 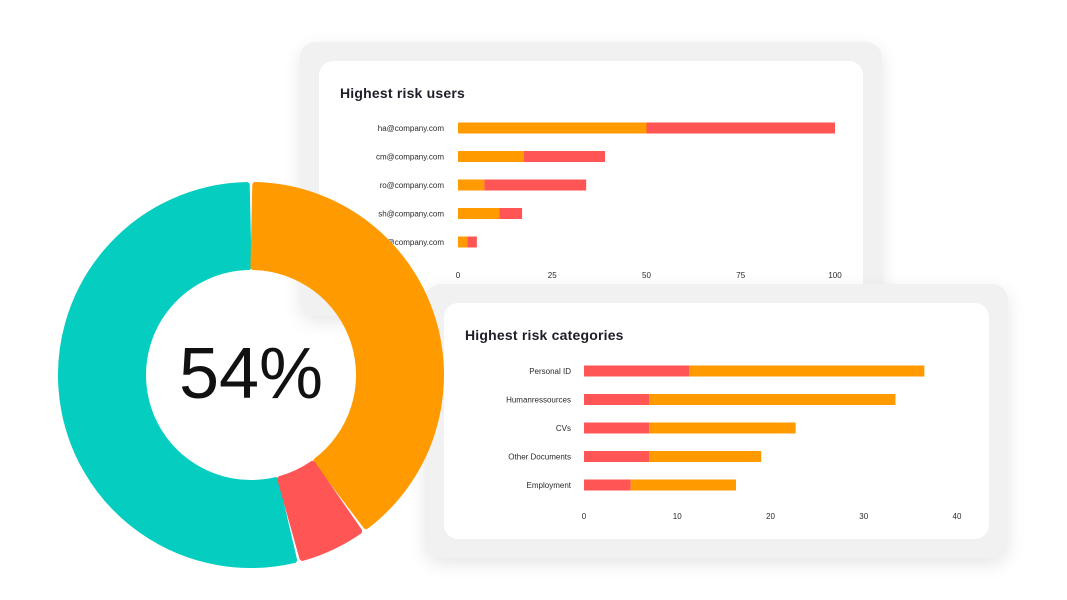 I want to click on categories-x-tick-label: 0, so click(x=584, y=516).